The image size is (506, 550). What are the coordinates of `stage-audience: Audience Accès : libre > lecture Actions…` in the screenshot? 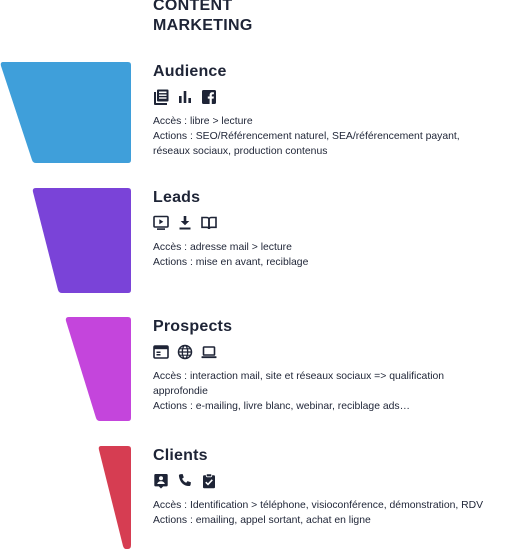 It's located at (328, 110).